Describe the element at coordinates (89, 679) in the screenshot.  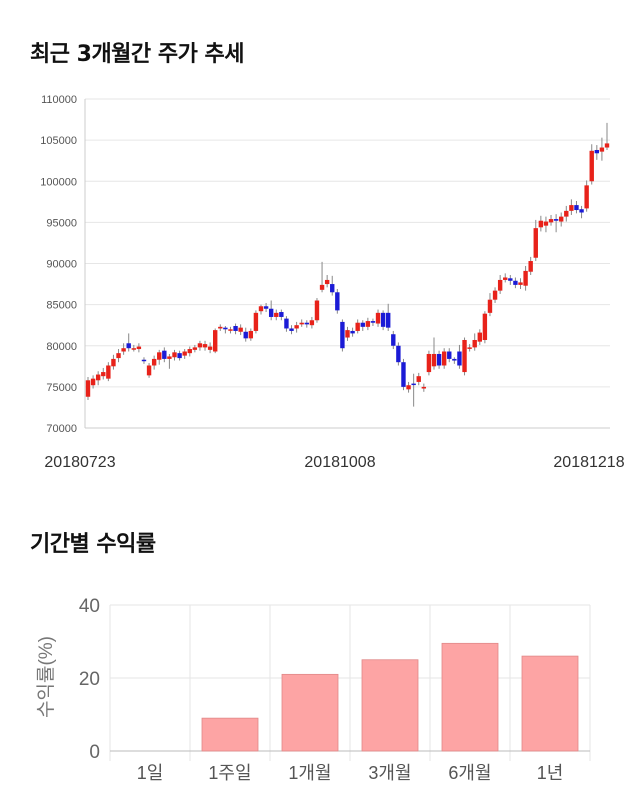
I see `bar-y-tick-label: 20` at that location.